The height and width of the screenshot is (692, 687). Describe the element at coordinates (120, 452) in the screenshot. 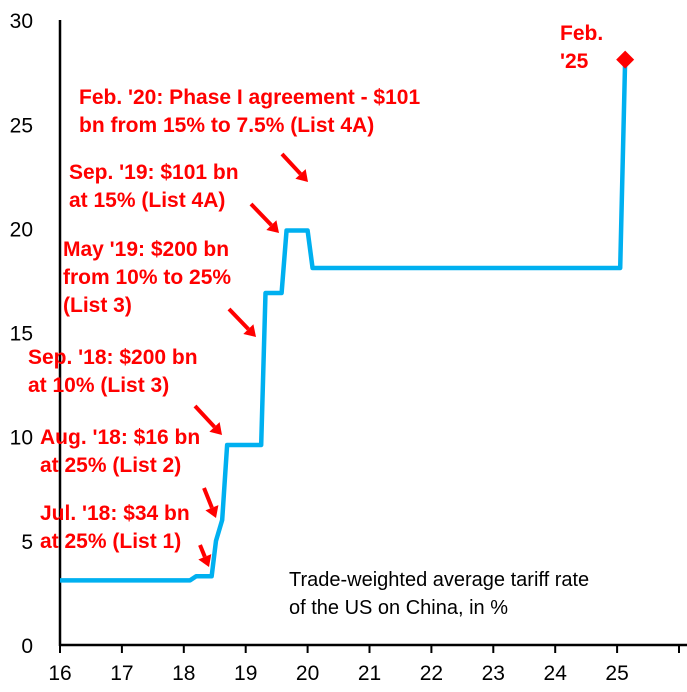

I see `annotation-aug-18: Aug. '18: $16 bn at 25% (List 2)` at that location.